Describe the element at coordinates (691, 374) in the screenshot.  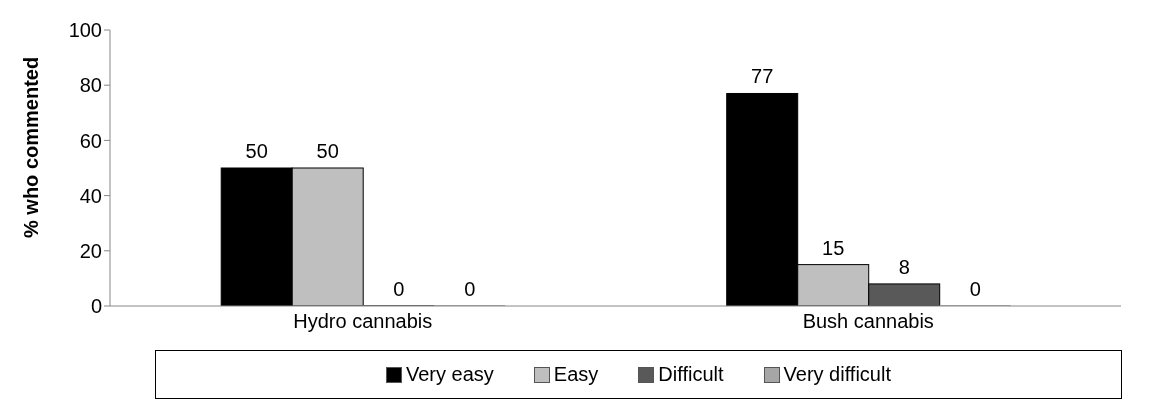
I see `legend-label: Difficult` at that location.